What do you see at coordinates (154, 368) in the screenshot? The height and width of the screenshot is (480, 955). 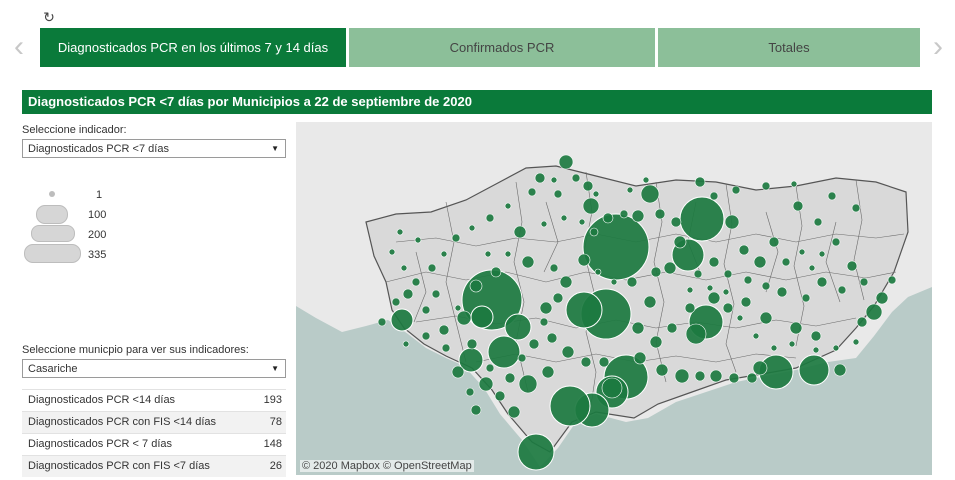 I see `municipio-dropdown: Casariche ▼` at bounding box center [154, 368].